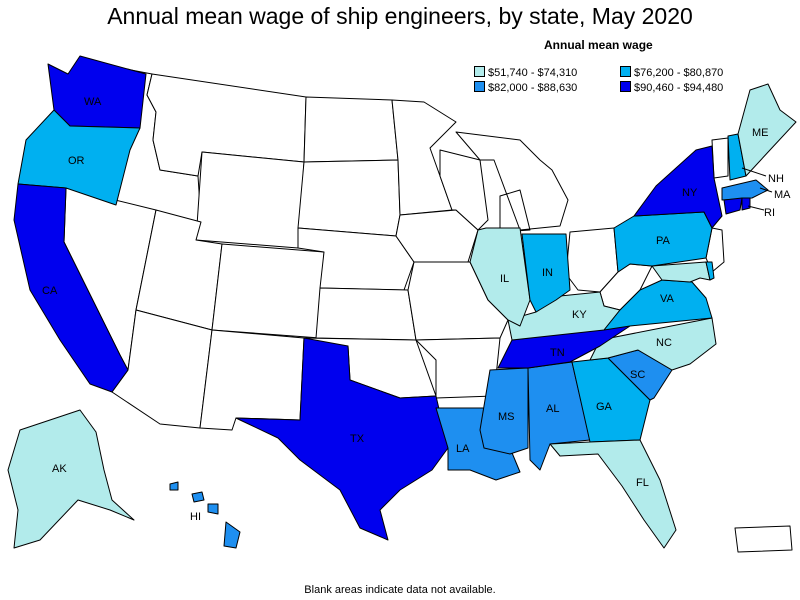 Image resolution: width=800 pixels, height=600 pixels. What do you see at coordinates (604, 407) in the screenshot?
I see `label-GA: GA` at bounding box center [604, 407].